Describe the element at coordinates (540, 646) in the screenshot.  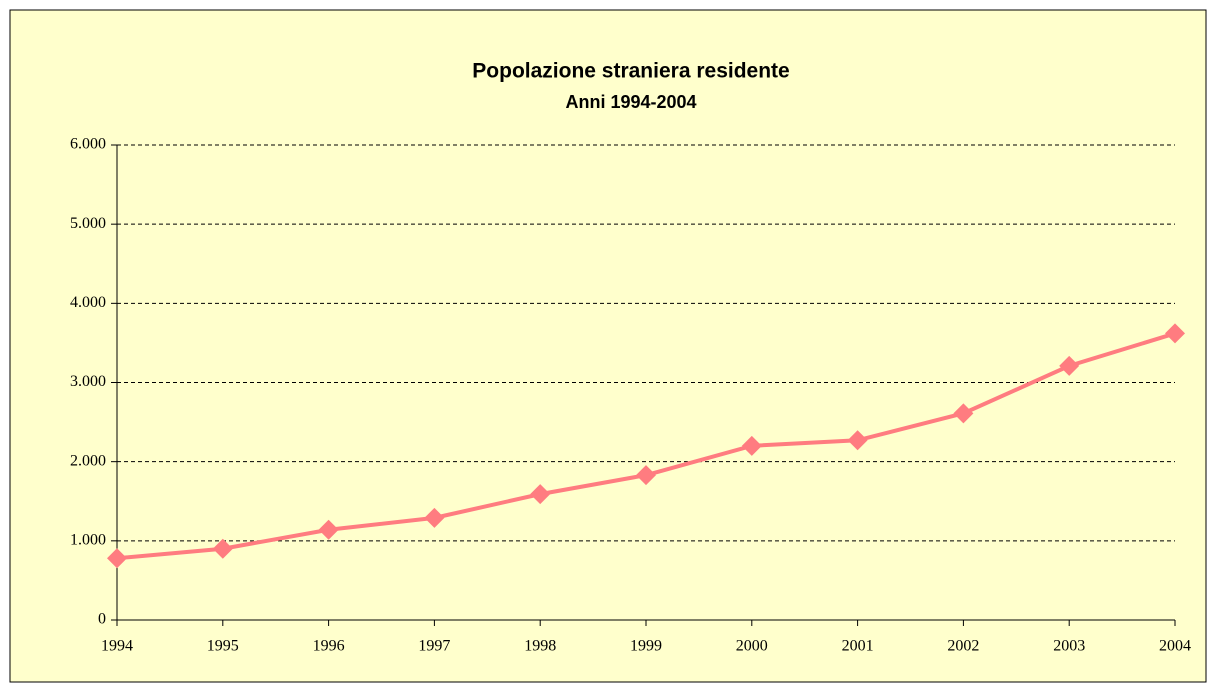
I see `x-tick-label: 1998` at that location.